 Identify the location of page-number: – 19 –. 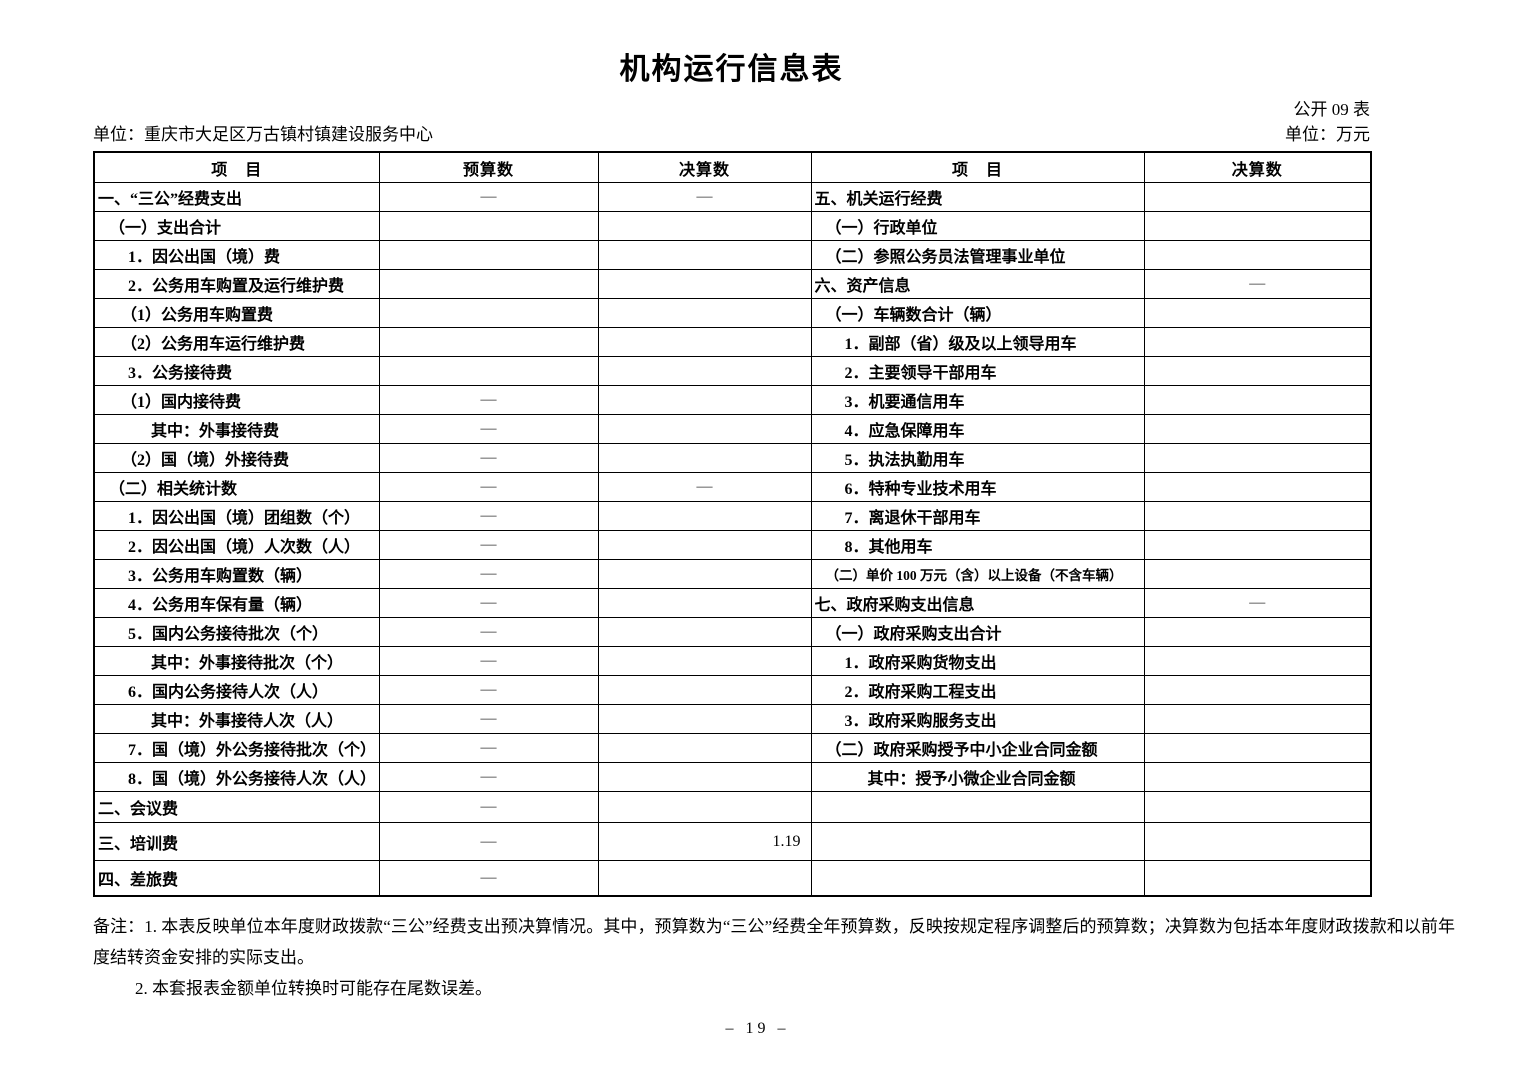
(757, 1028).